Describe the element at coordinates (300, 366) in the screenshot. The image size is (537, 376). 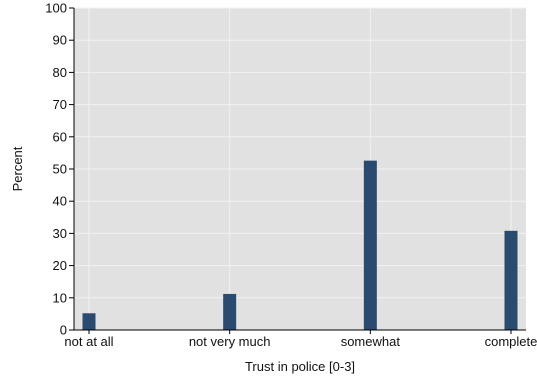
I see `x-axis-title: Trust in police [0-3]` at that location.